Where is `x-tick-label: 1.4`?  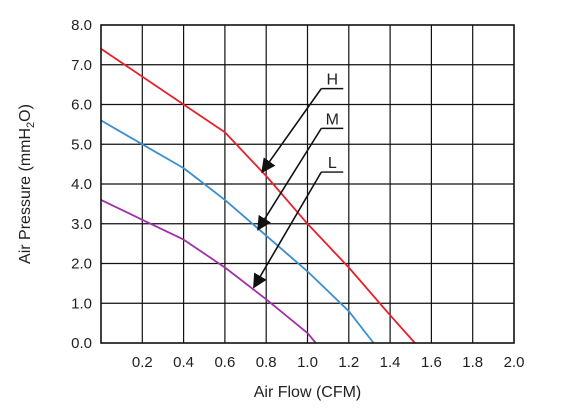
x-tick-label: 1.4 is located at coordinates (390, 362).